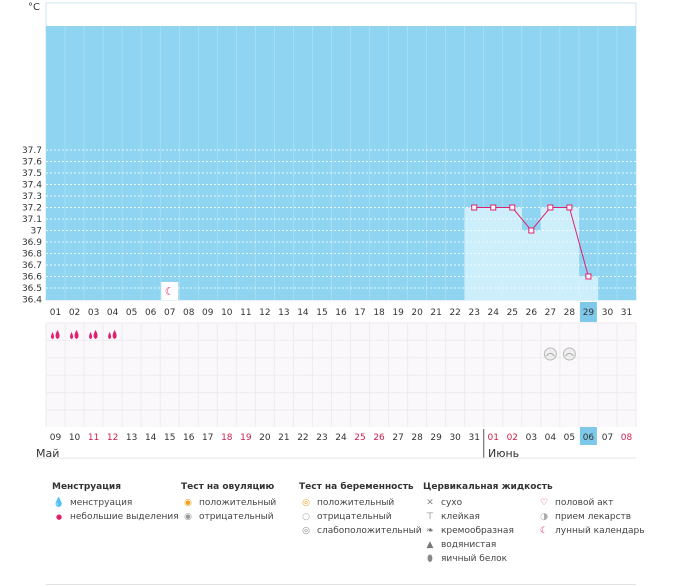  What do you see at coordinates (32, 186) in the screenshot?
I see `y-tick-label: 37.4` at bounding box center [32, 186].